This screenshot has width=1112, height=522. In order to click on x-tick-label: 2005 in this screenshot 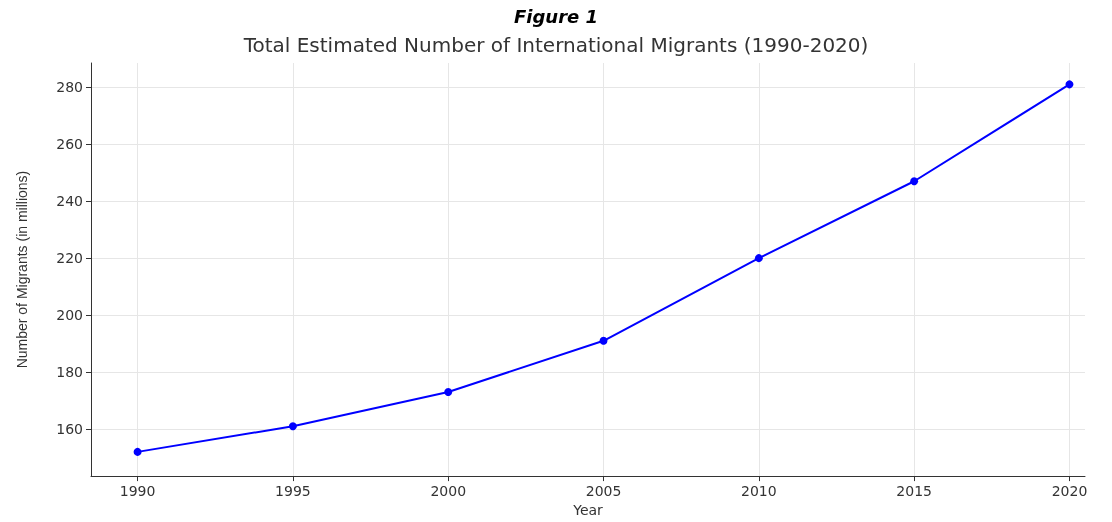, I will do `click(603, 491)`.